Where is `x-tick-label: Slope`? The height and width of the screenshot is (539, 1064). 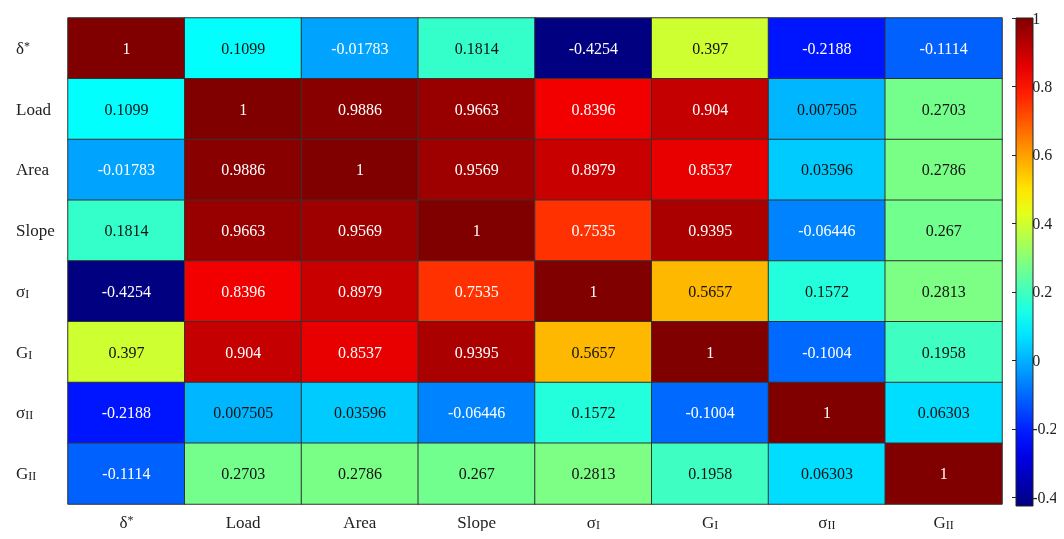 x-tick-label: Slope is located at coordinates (476, 522).